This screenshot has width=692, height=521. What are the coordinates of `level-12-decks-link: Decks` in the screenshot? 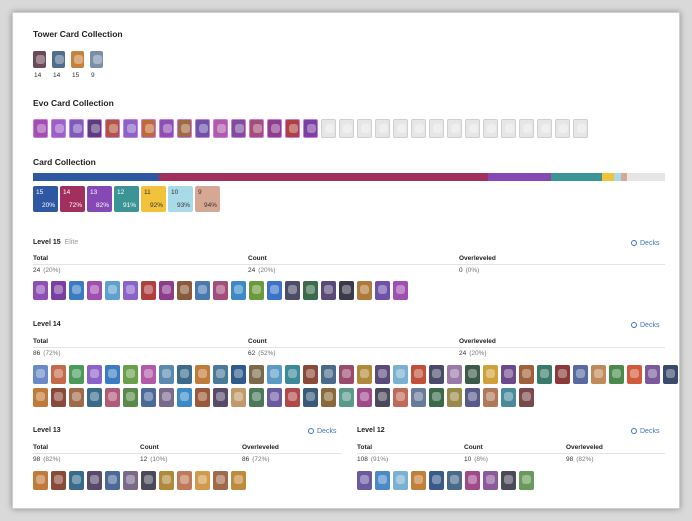 It's located at (645, 431).